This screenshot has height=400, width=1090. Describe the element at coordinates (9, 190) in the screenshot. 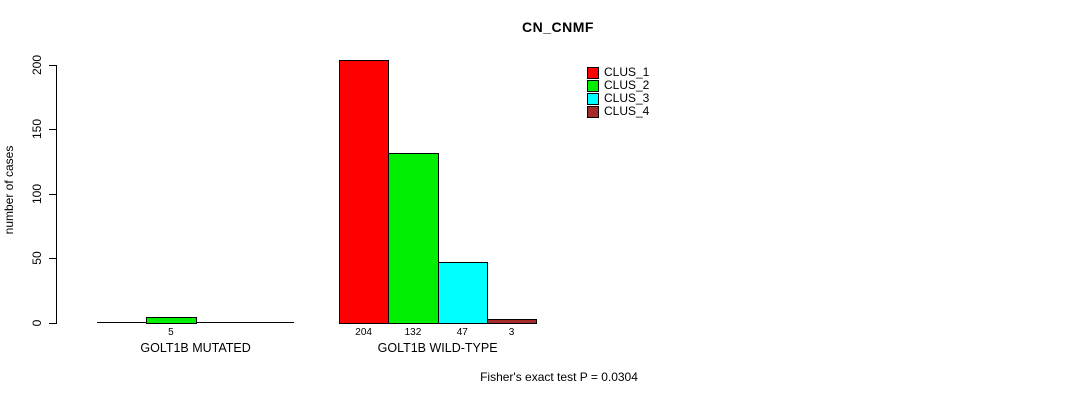

I see `y-axis-label: number of cases` at that location.